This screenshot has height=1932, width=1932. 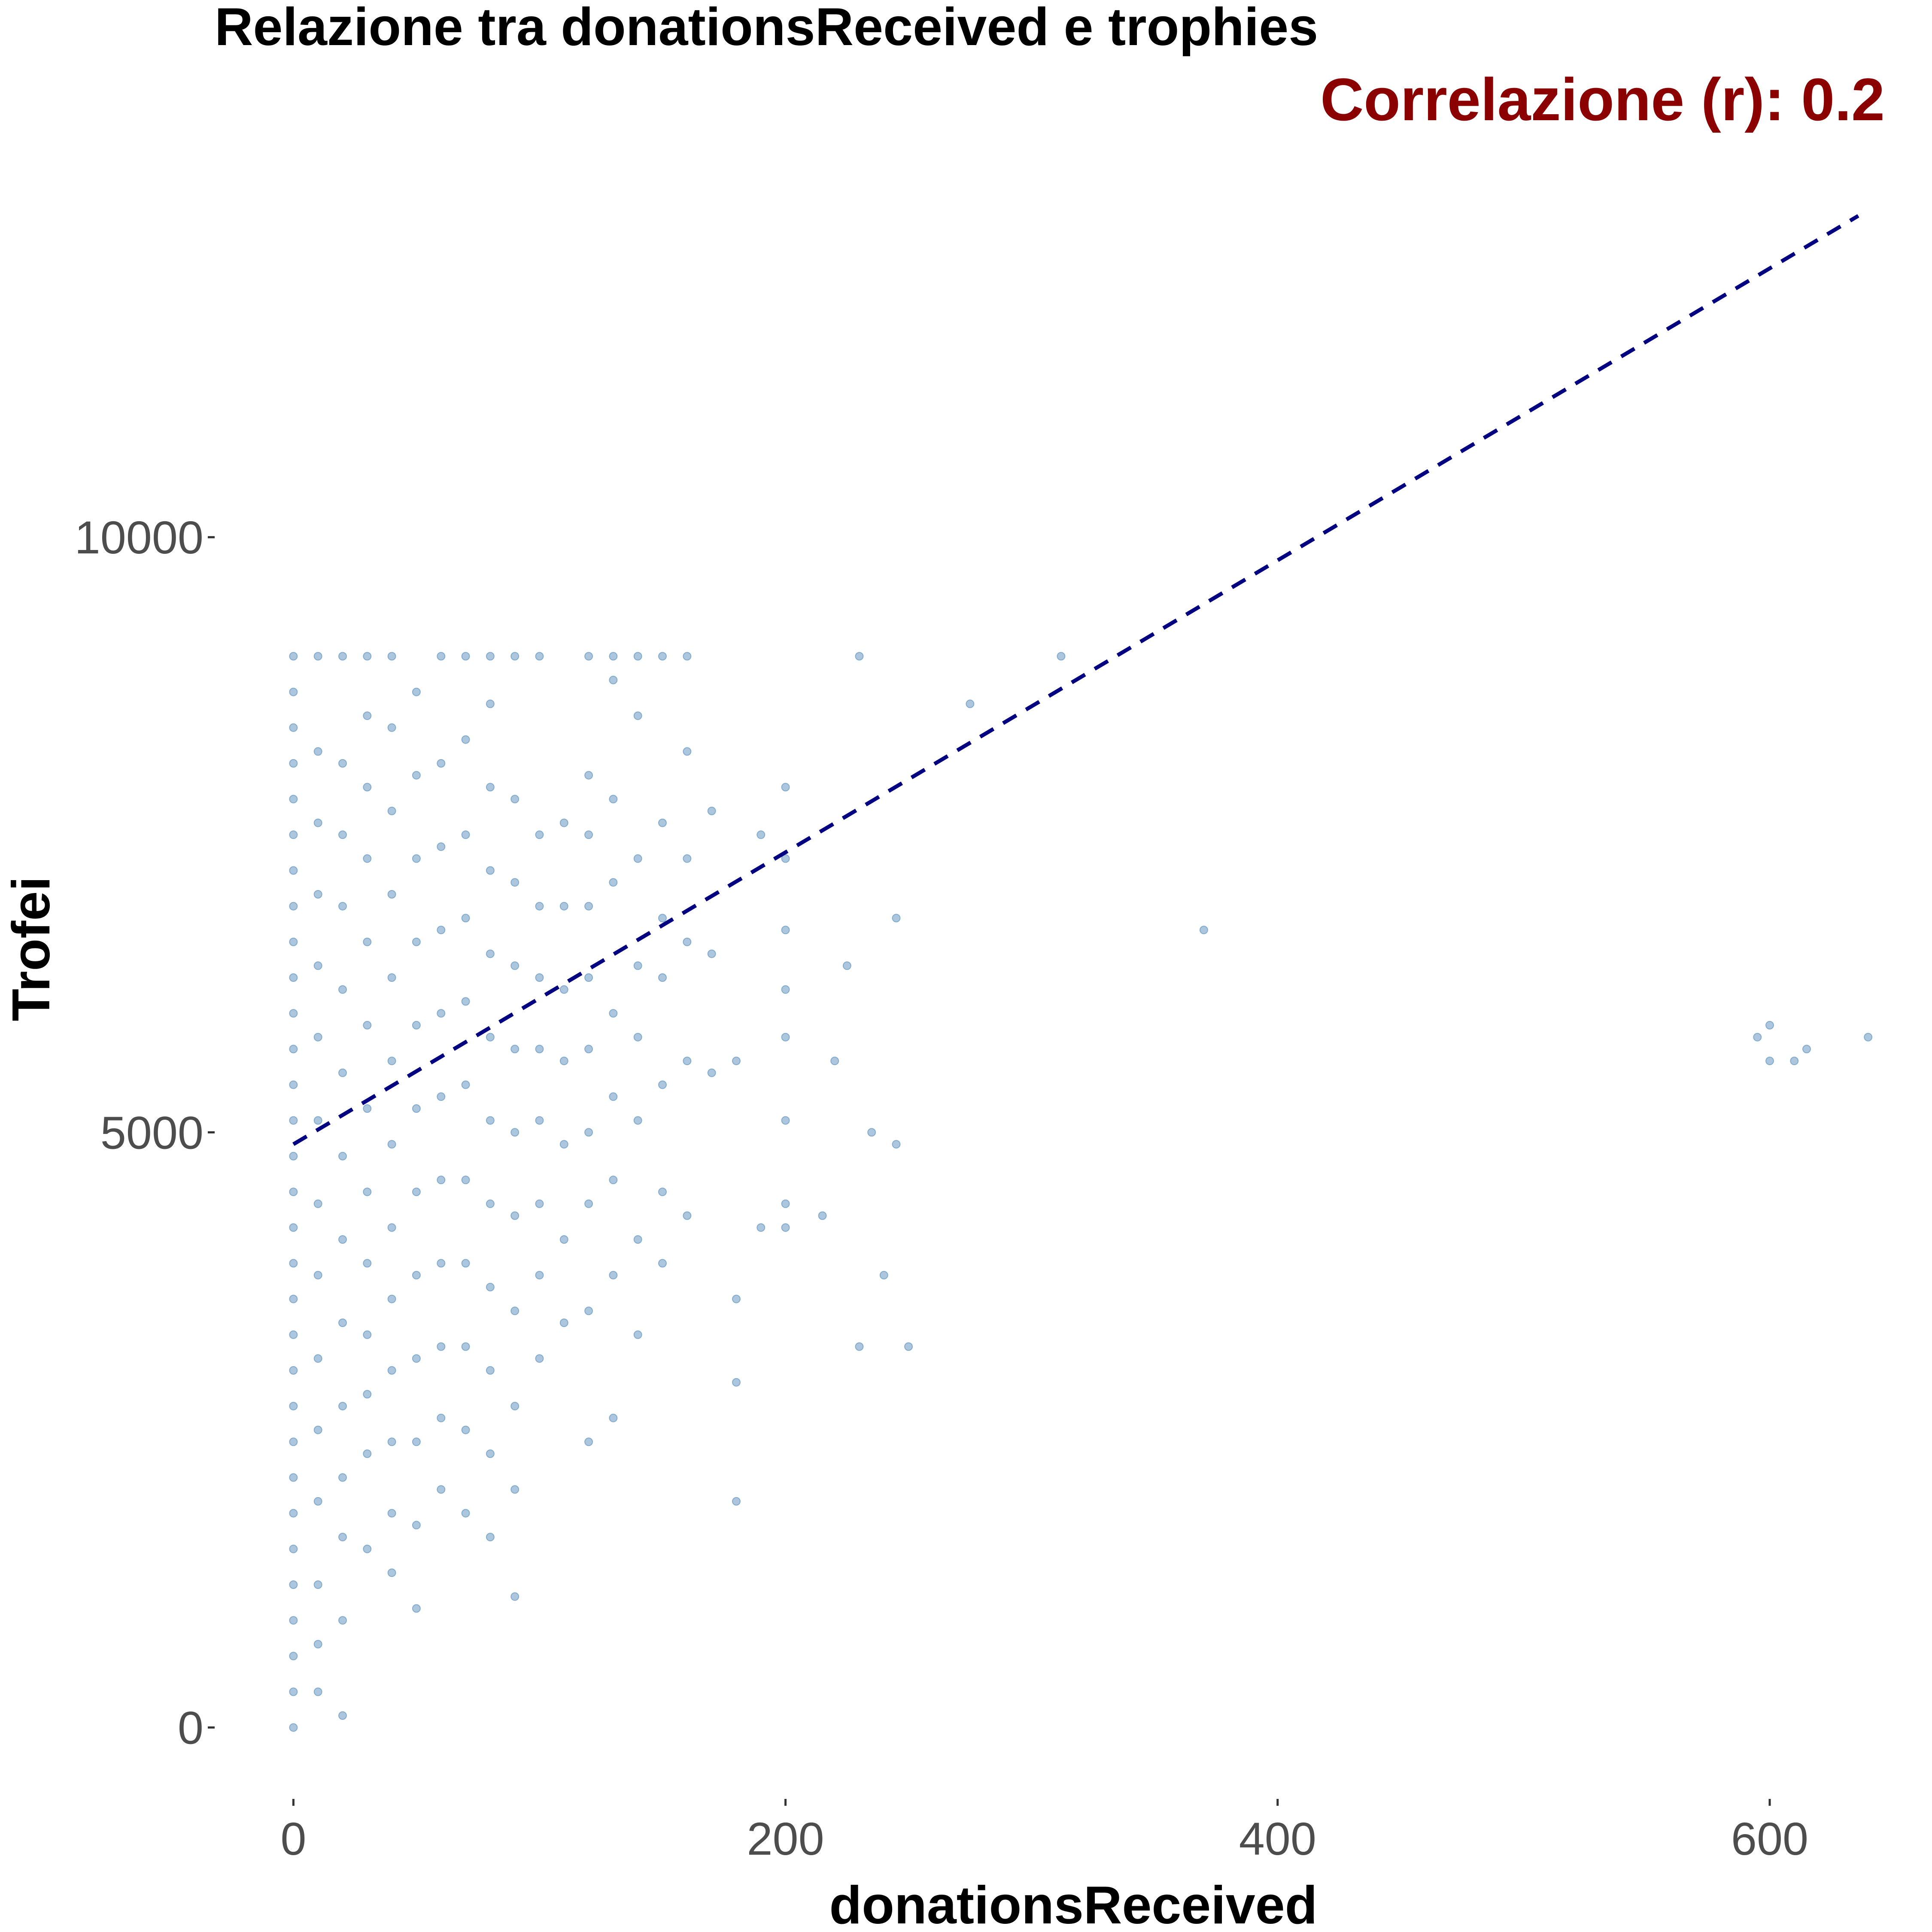 What do you see at coordinates (152, 1132) in the screenshot?
I see `y-tick-label: 5000` at bounding box center [152, 1132].